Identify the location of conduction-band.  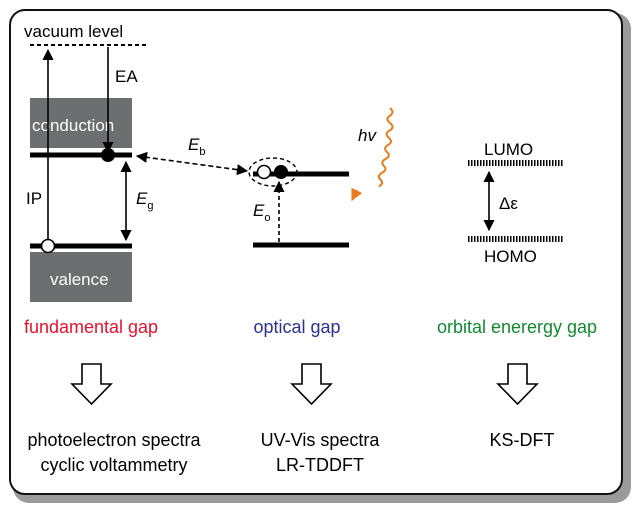
(81, 123).